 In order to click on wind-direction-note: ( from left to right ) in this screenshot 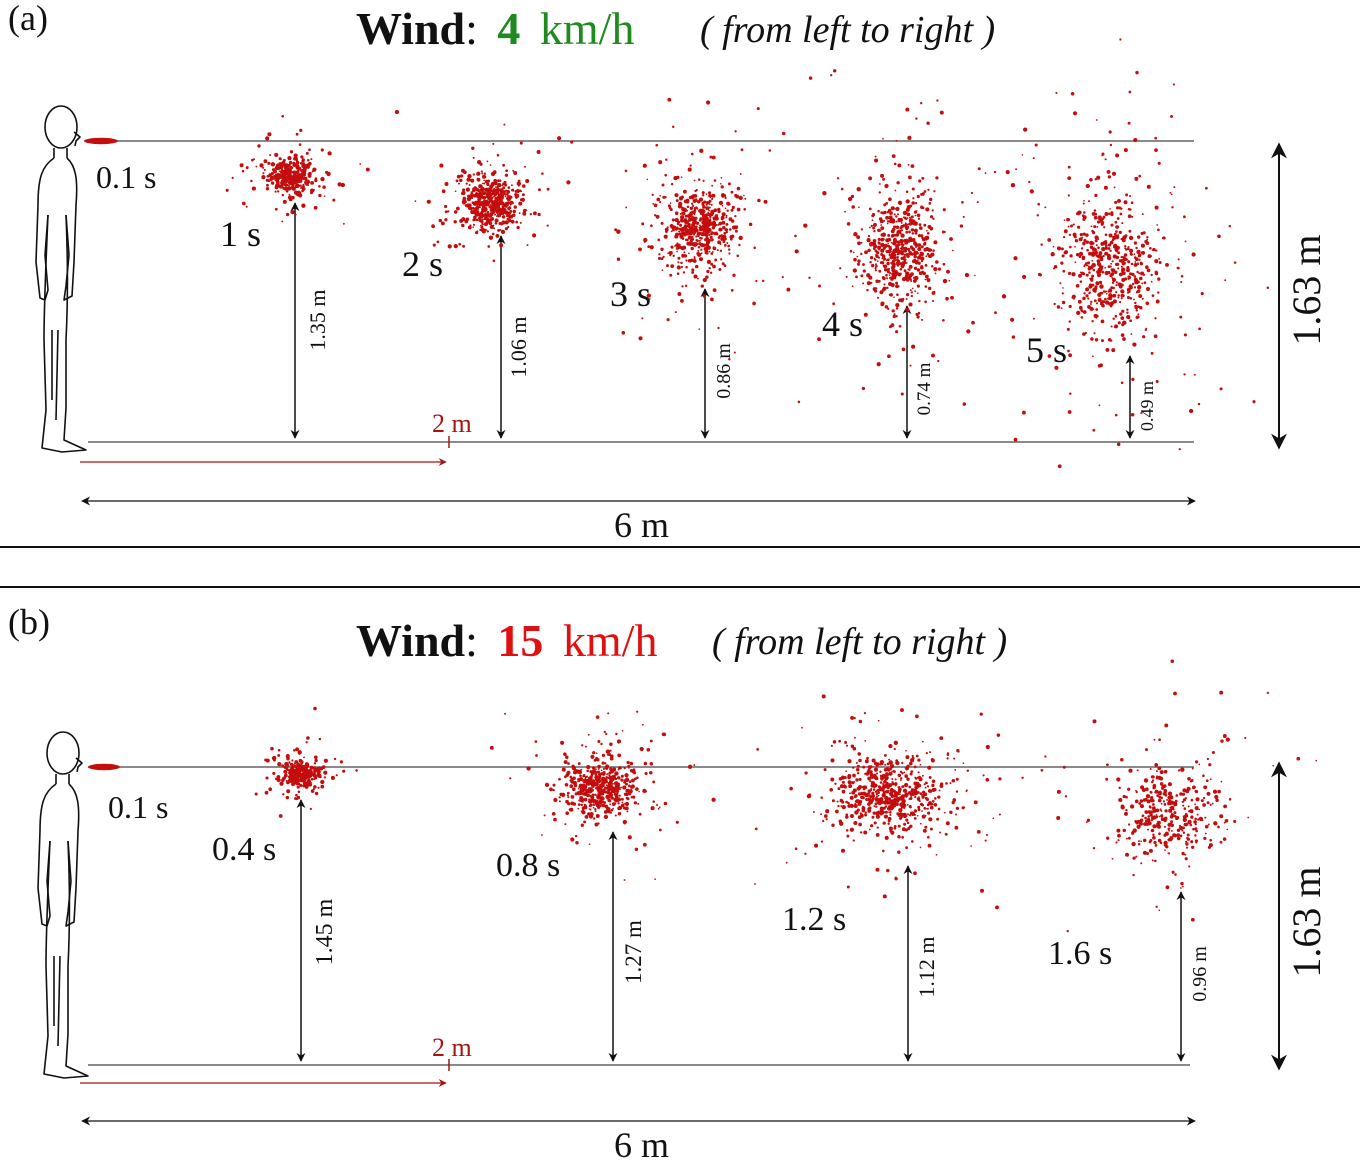, I will do `click(859, 642)`.